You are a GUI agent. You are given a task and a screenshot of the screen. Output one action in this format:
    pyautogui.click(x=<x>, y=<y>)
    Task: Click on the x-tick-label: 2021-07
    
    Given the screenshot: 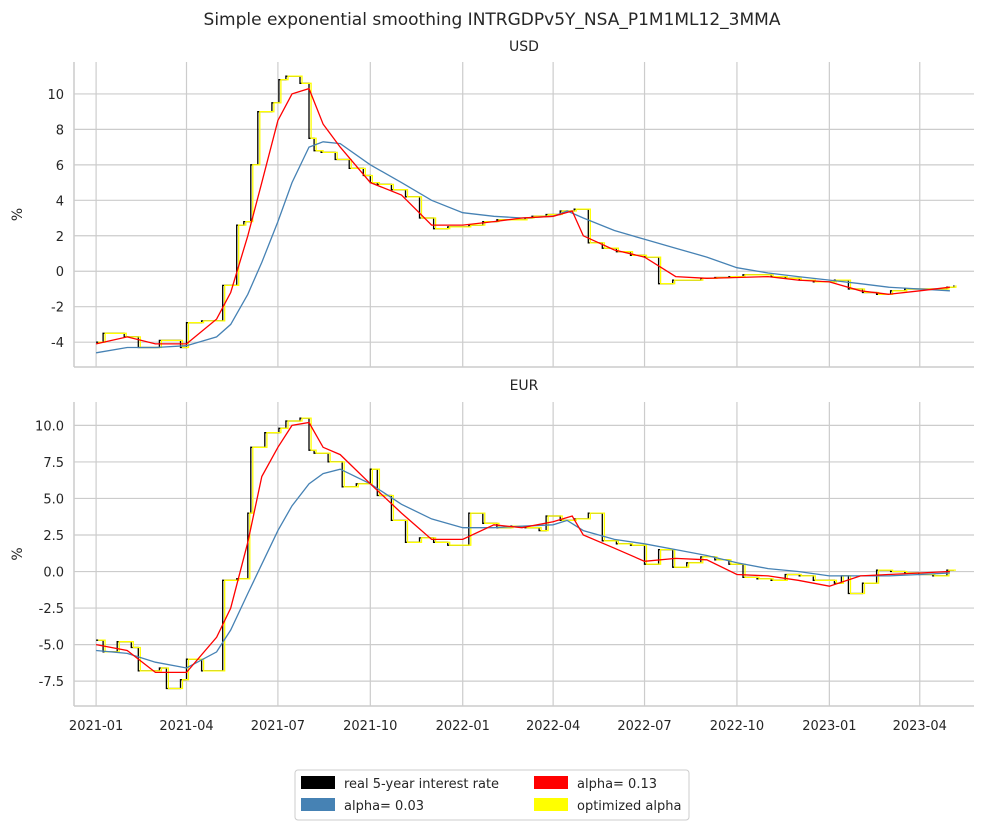 What is the action you would take?
    pyautogui.click(x=278, y=726)
    